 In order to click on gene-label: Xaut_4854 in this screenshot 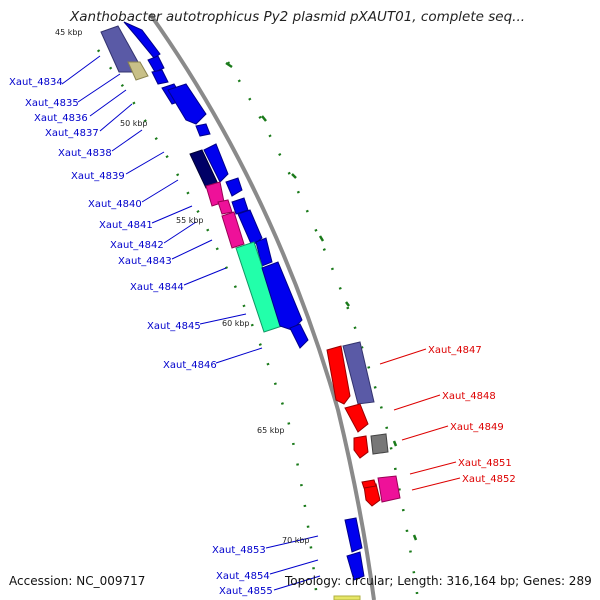, I will do `click(243, 576)`.